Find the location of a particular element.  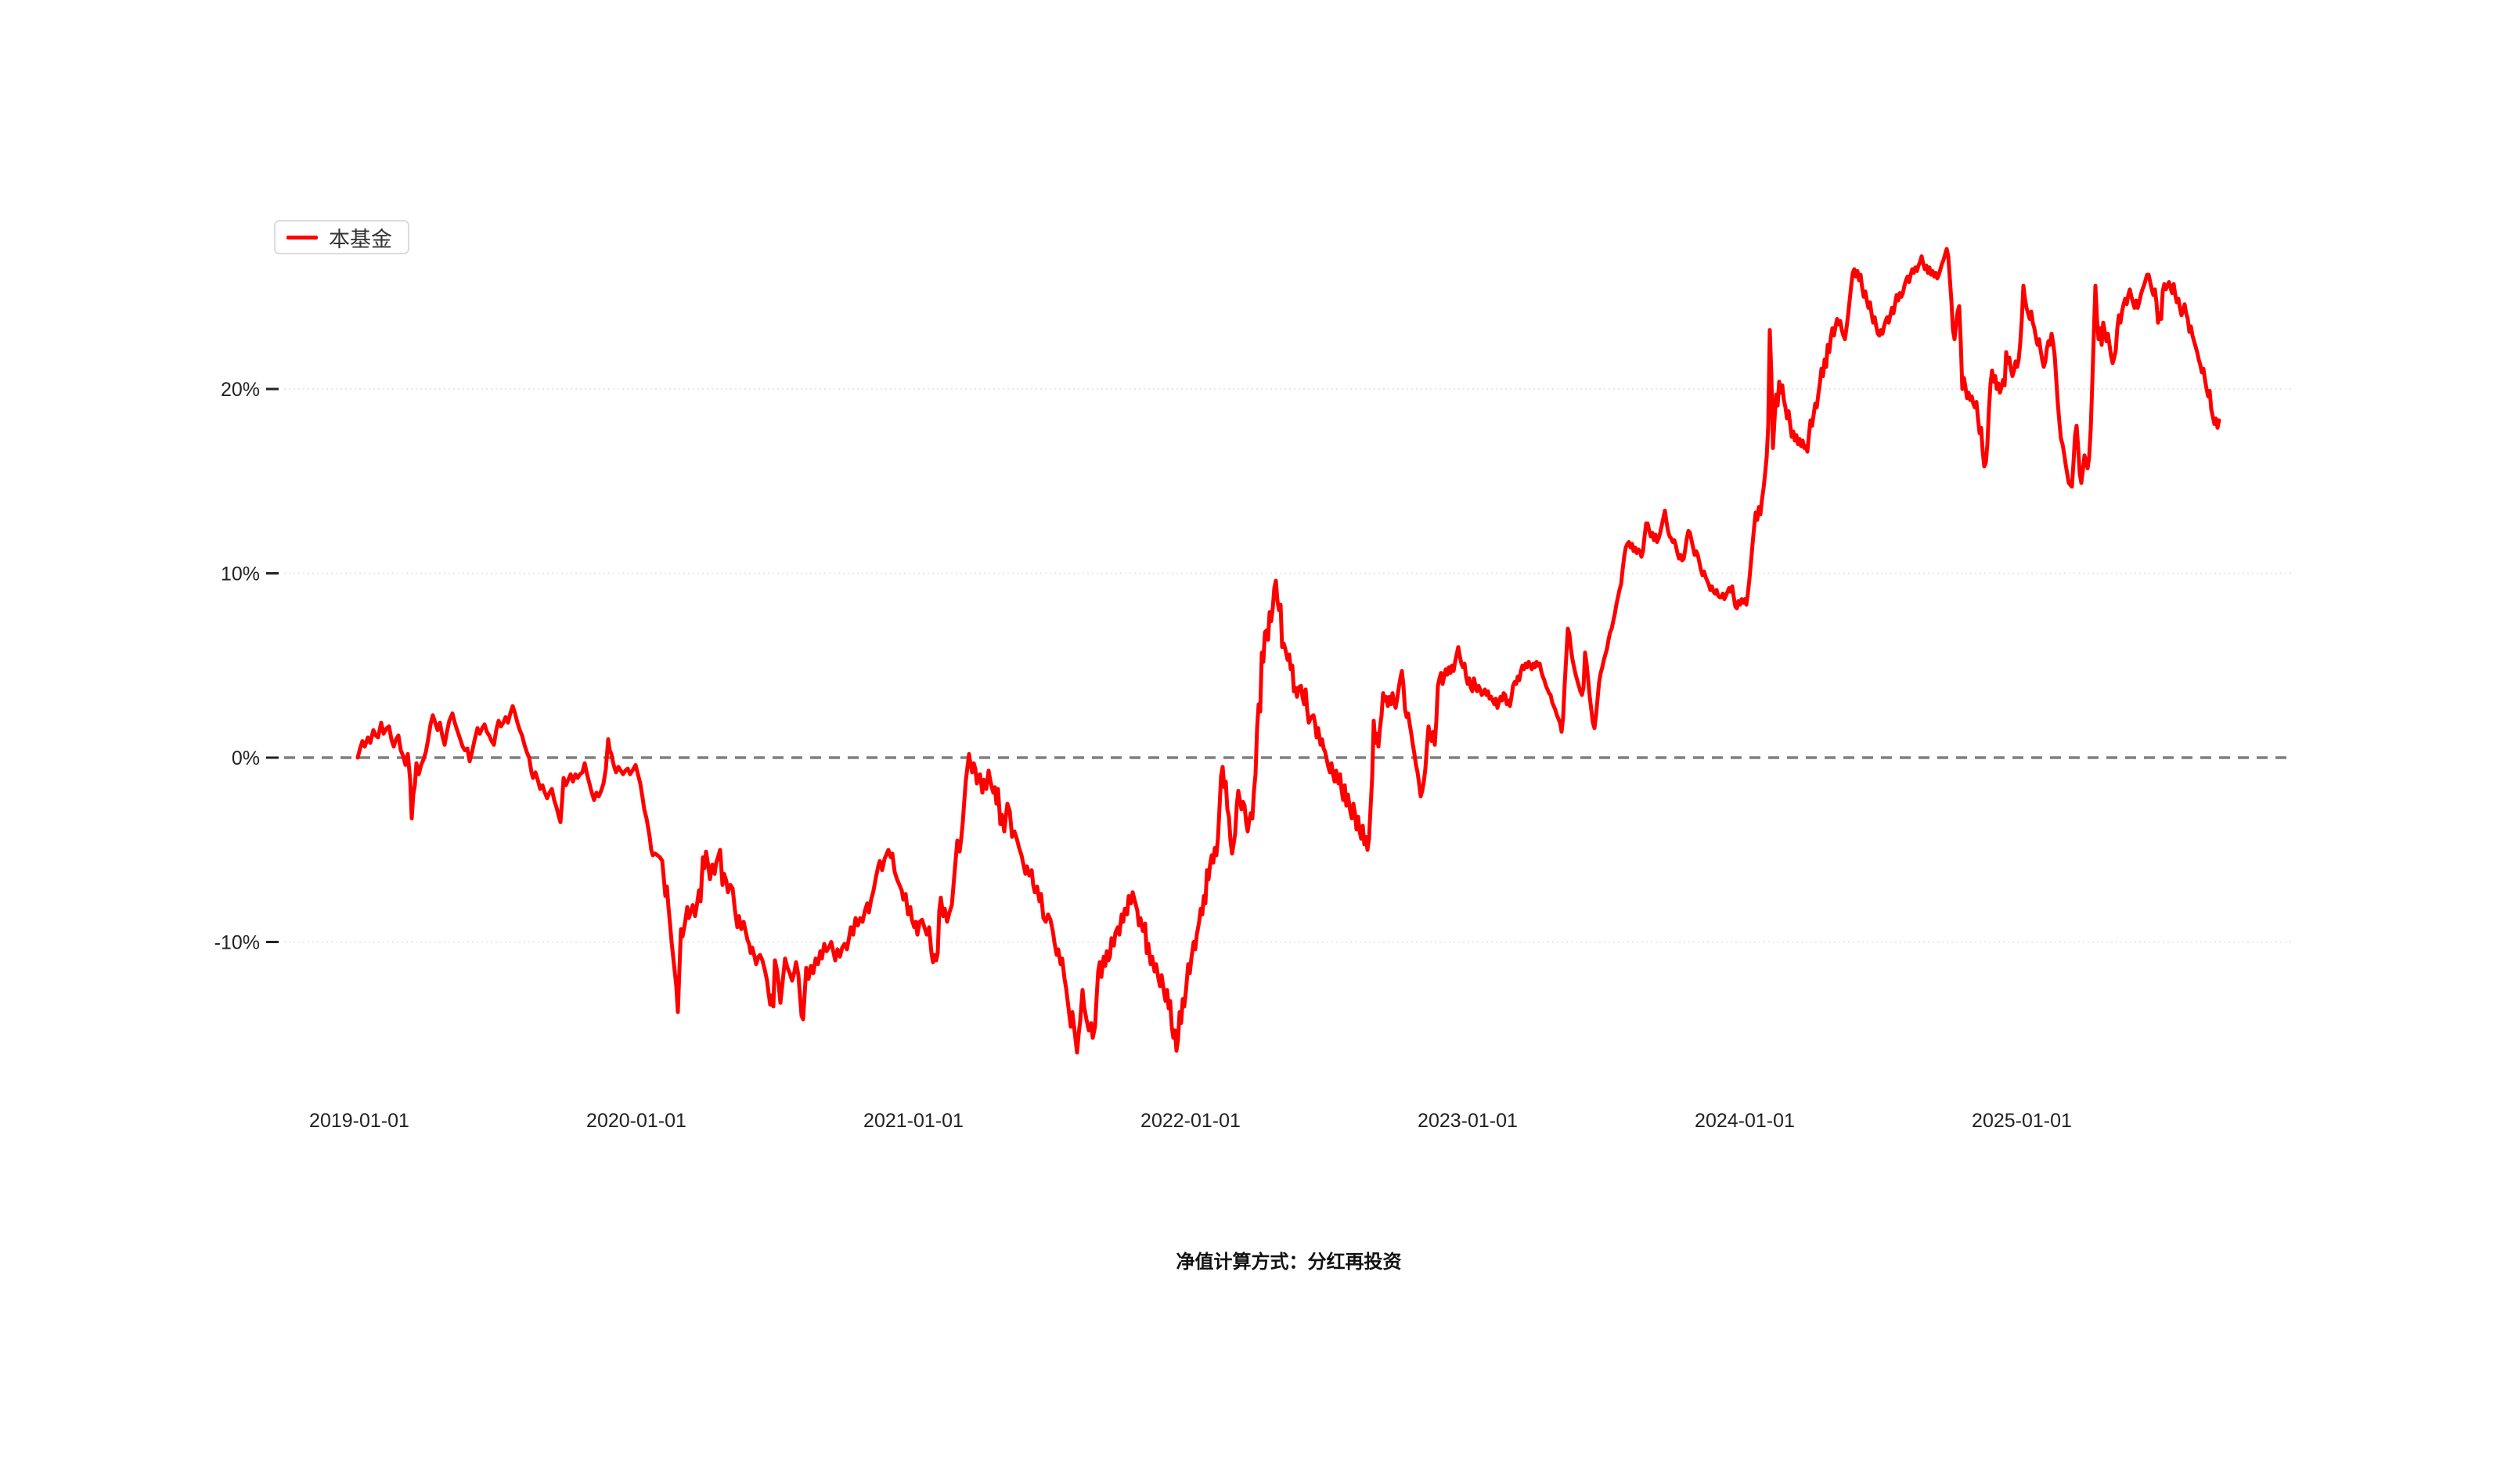

legend-label: 本基金 is located at coordinates (360, 239).